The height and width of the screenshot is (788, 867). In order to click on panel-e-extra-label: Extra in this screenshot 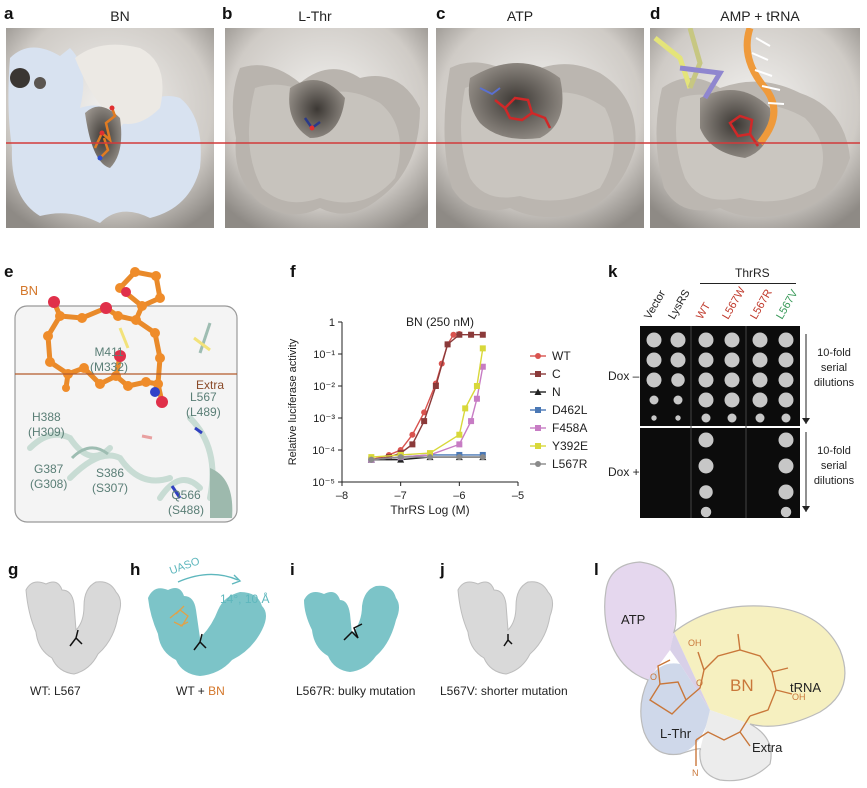, I will do `click(210, 385)`.